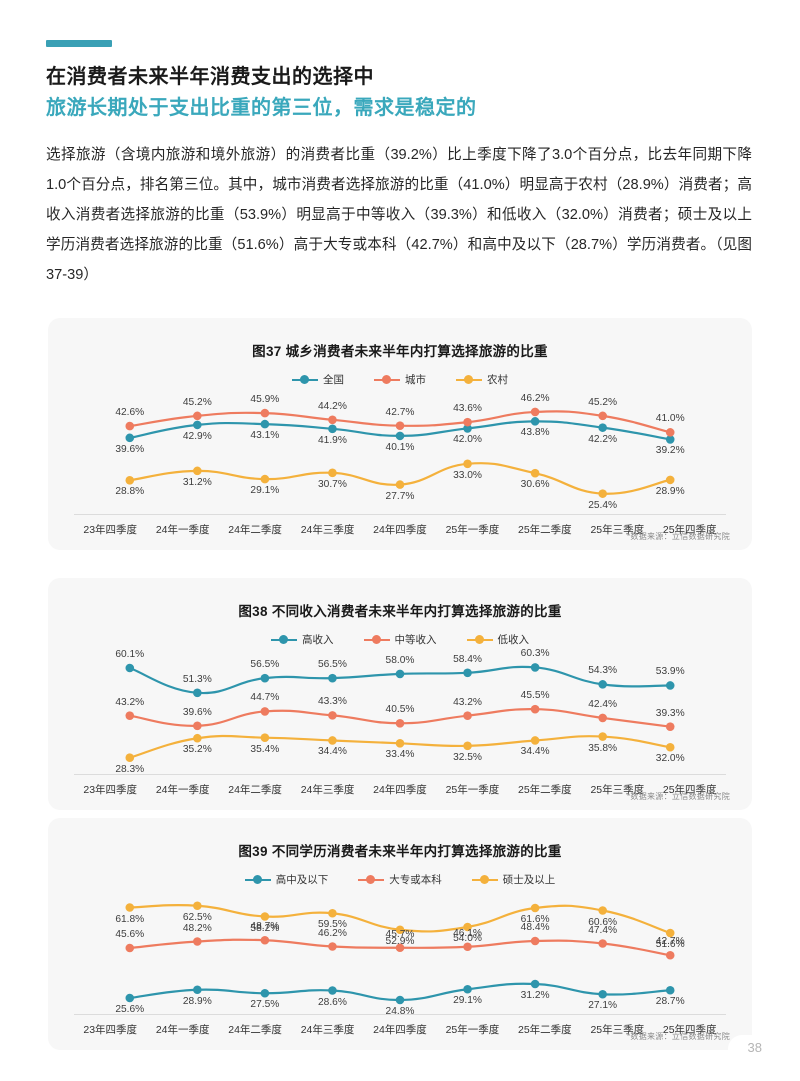 This screenshot has width=800, height=1081. Describe the element at coordinates (482, 379) in the screenshot. I see `legend-item: 农村` at that location.